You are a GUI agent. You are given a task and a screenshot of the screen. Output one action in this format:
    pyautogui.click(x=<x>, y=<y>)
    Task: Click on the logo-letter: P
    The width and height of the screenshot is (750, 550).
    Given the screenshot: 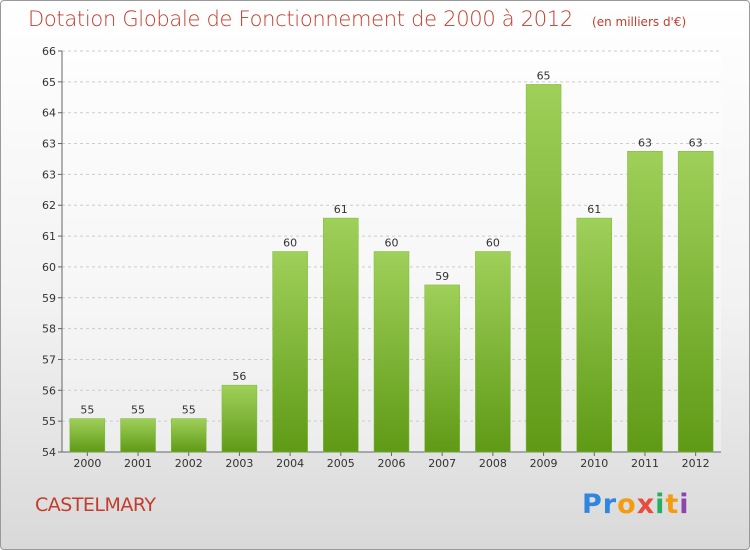 What is the action you would take?
    pyautogui.click(x=592, y=504)
    